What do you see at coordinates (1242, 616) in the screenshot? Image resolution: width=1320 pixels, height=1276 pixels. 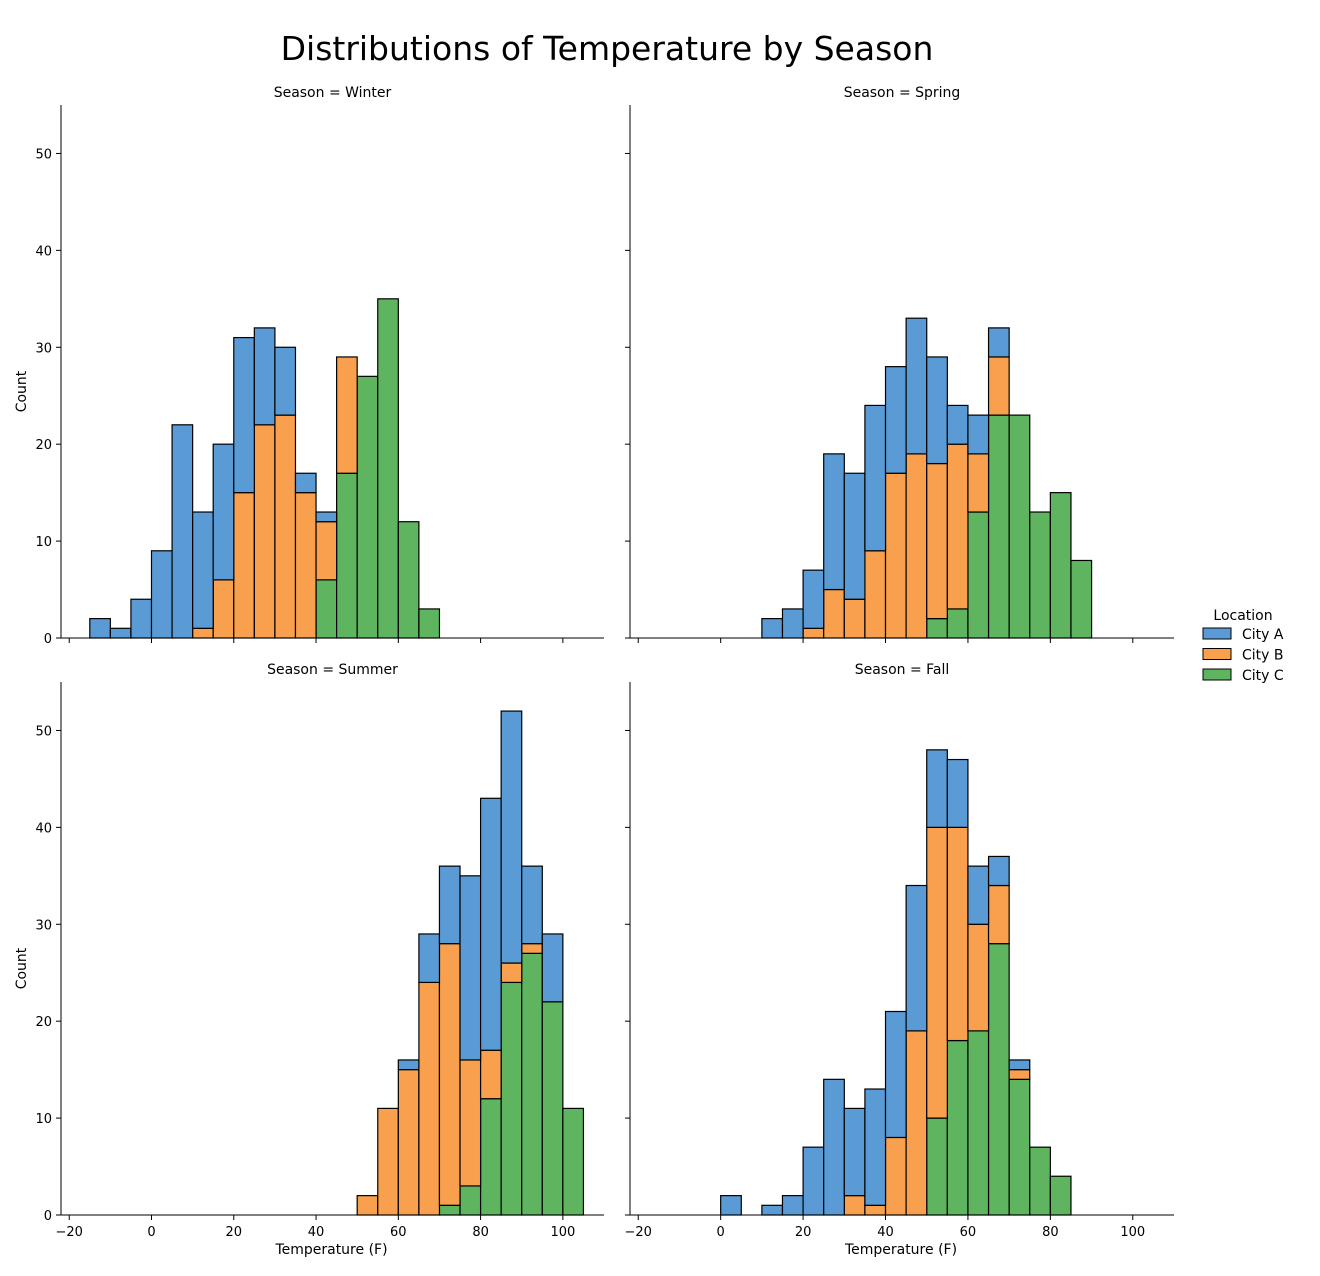 I see `legend-title: Location` at bounding box center [1242, 616].